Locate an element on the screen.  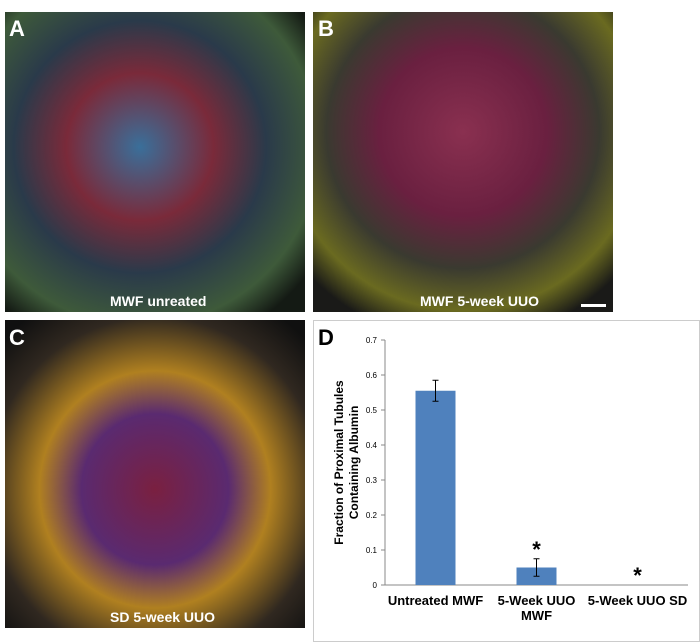
y-tick-label: 0.2 is located at coordinates (372, 515).